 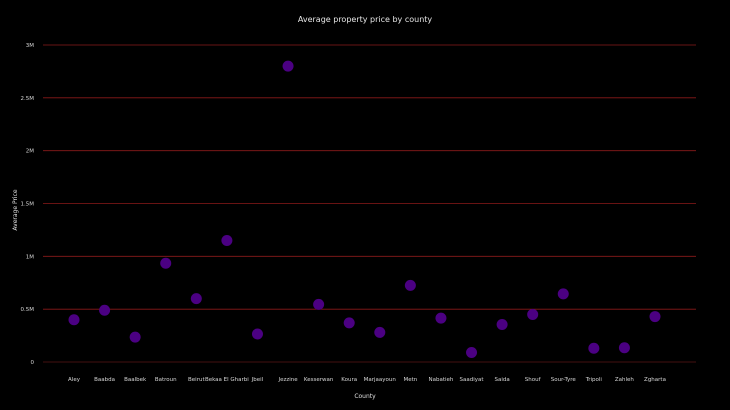 What do you see at coordinates (33, 363) in the screenshot?
I see `y-tick-label: 0` at bounding box center [33, 363].